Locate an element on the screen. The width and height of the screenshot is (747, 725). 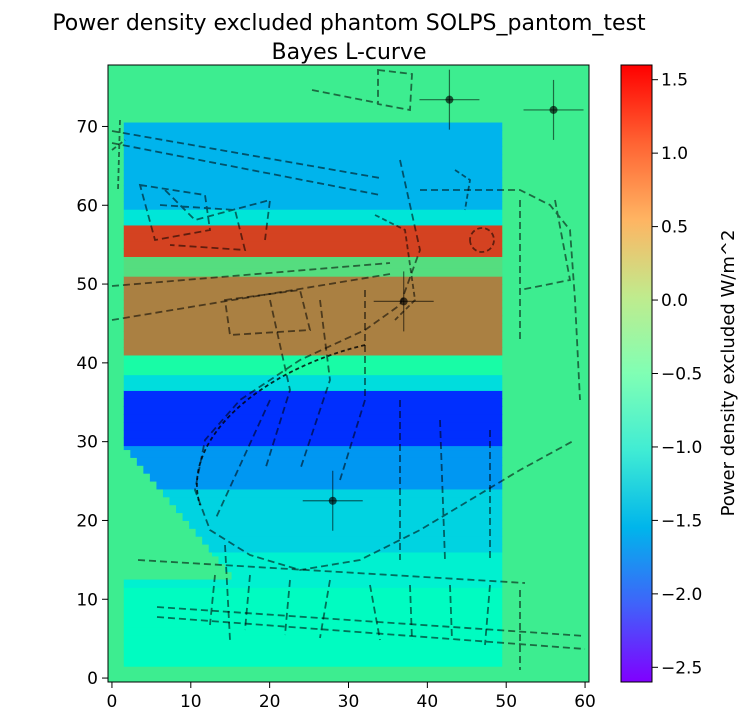
x-axis: 0 10 20 30 40 50 60 is located at coordinates (351, 697).